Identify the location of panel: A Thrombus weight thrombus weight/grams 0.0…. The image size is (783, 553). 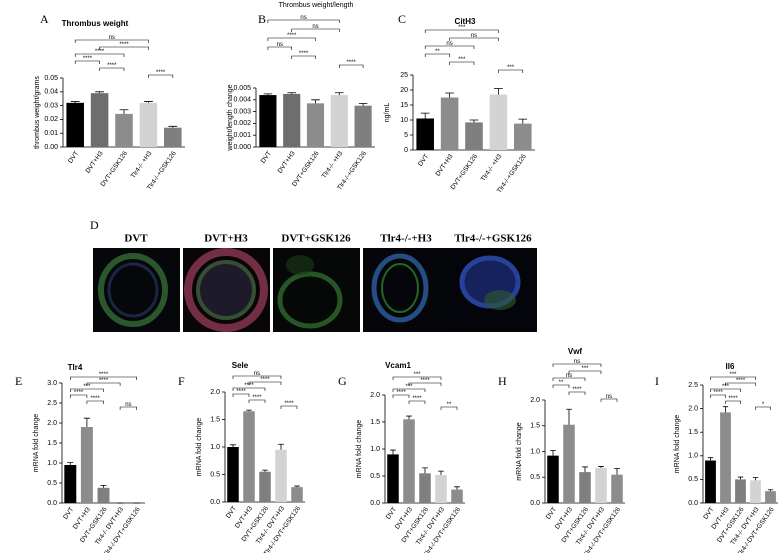
(109, 102).